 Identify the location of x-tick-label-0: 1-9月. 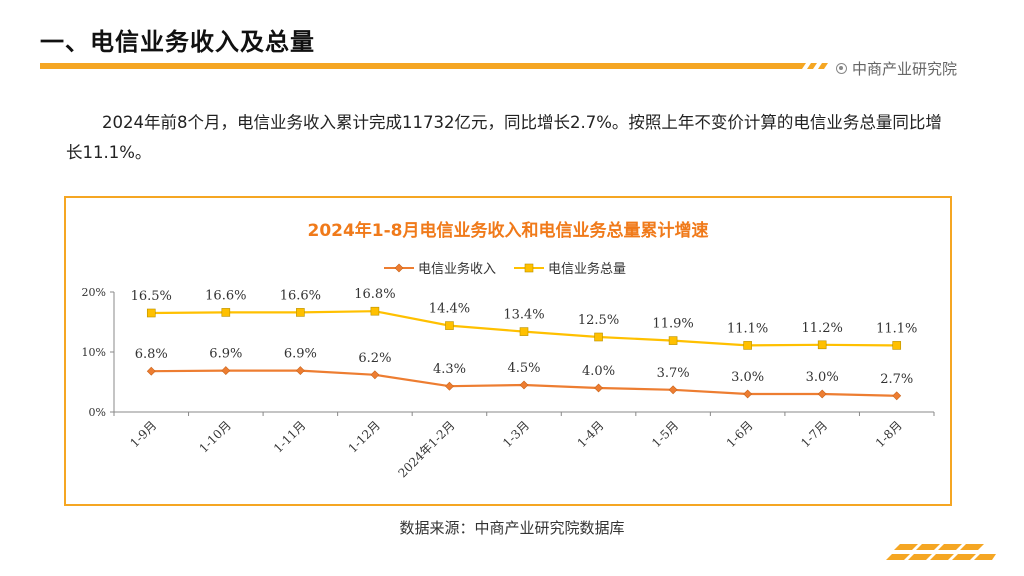
(143, 434).